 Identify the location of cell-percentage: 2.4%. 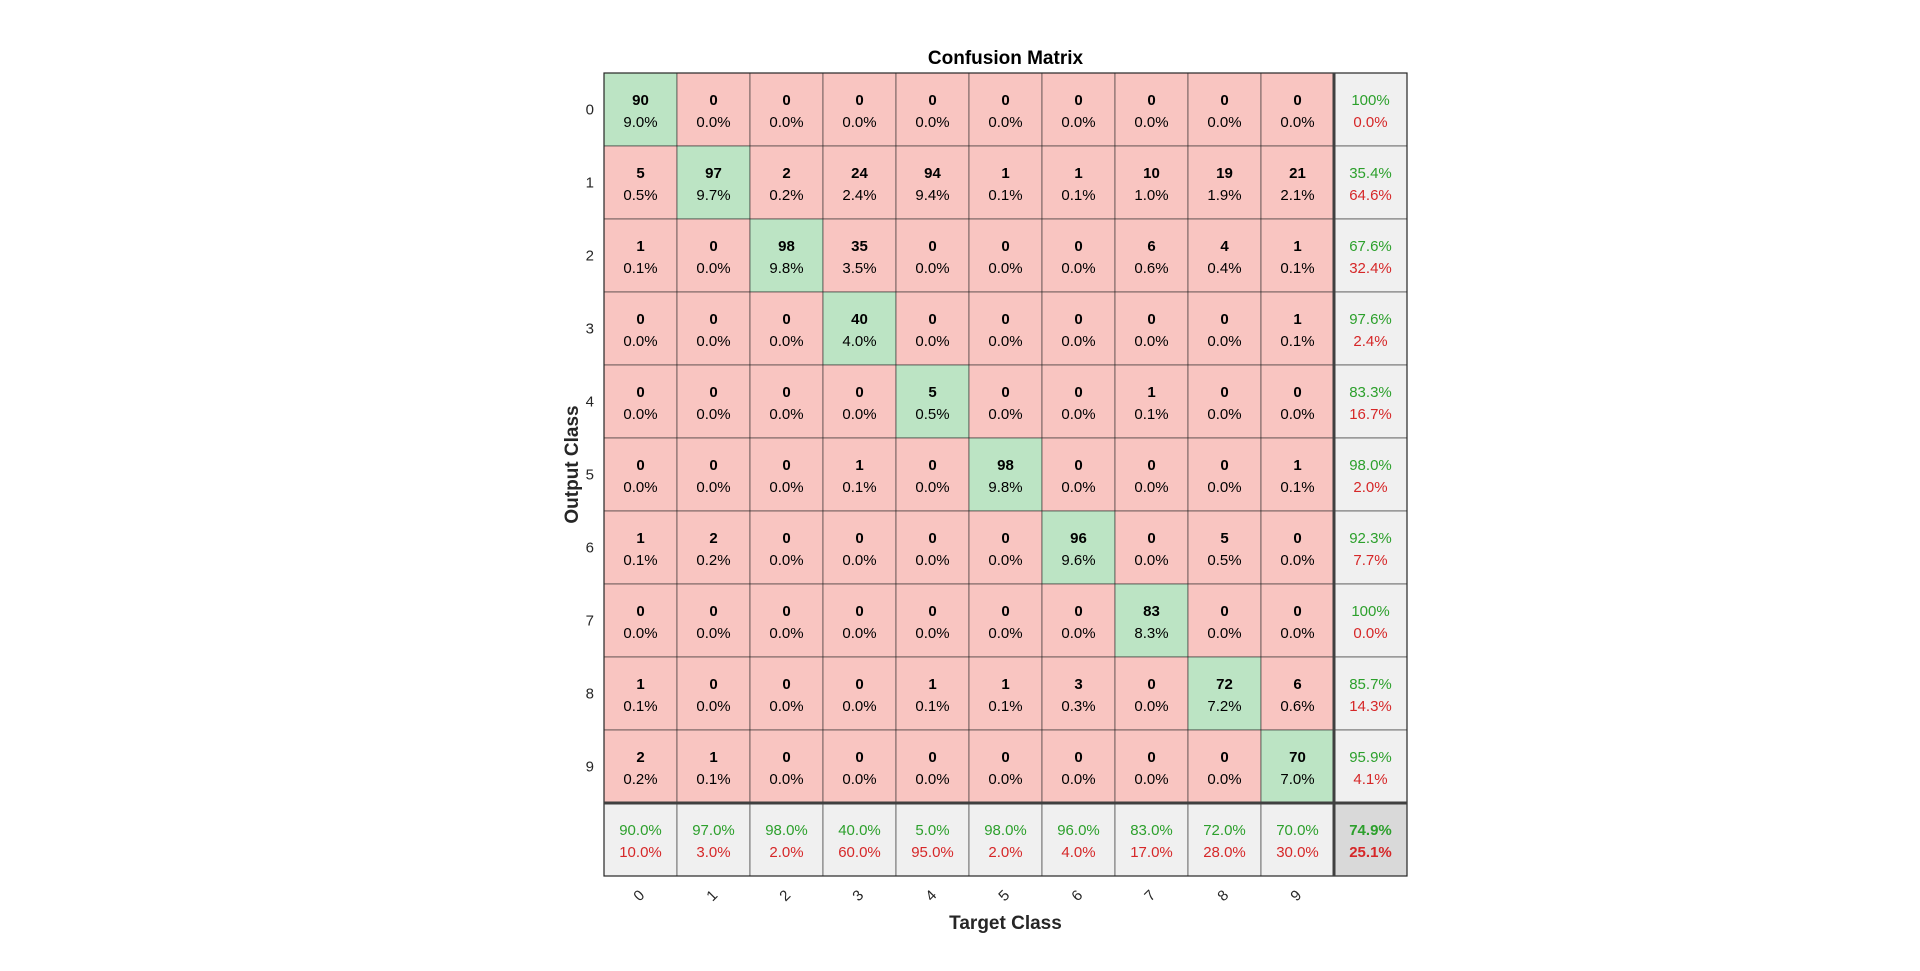
(859, 195).